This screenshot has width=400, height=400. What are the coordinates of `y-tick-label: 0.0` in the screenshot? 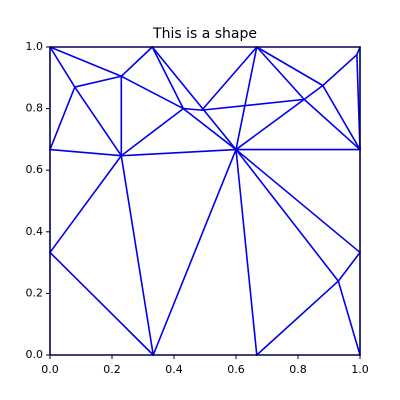 It's located at (35, 354).